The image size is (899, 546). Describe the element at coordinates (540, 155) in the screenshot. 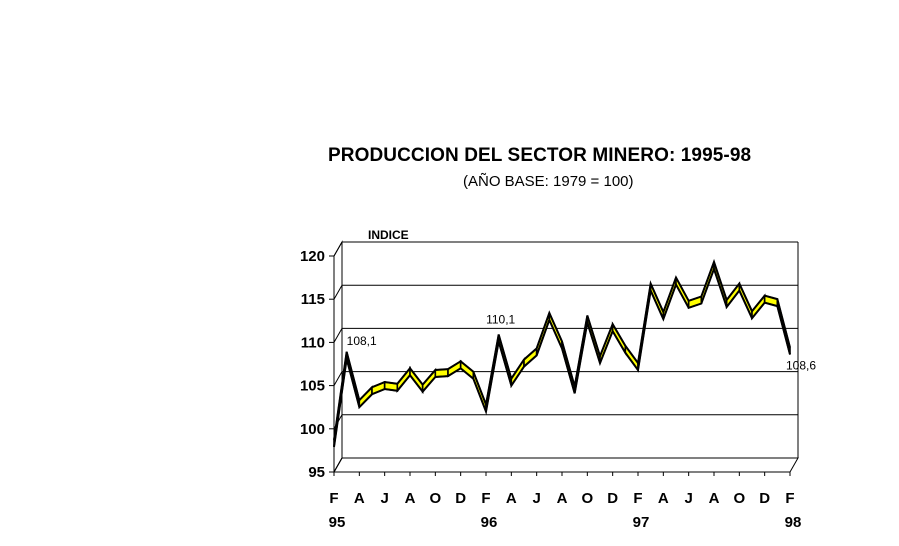

I see `chart-title: PRODUCCION DEL SECTOR MINERO: 1995-98` at that location.